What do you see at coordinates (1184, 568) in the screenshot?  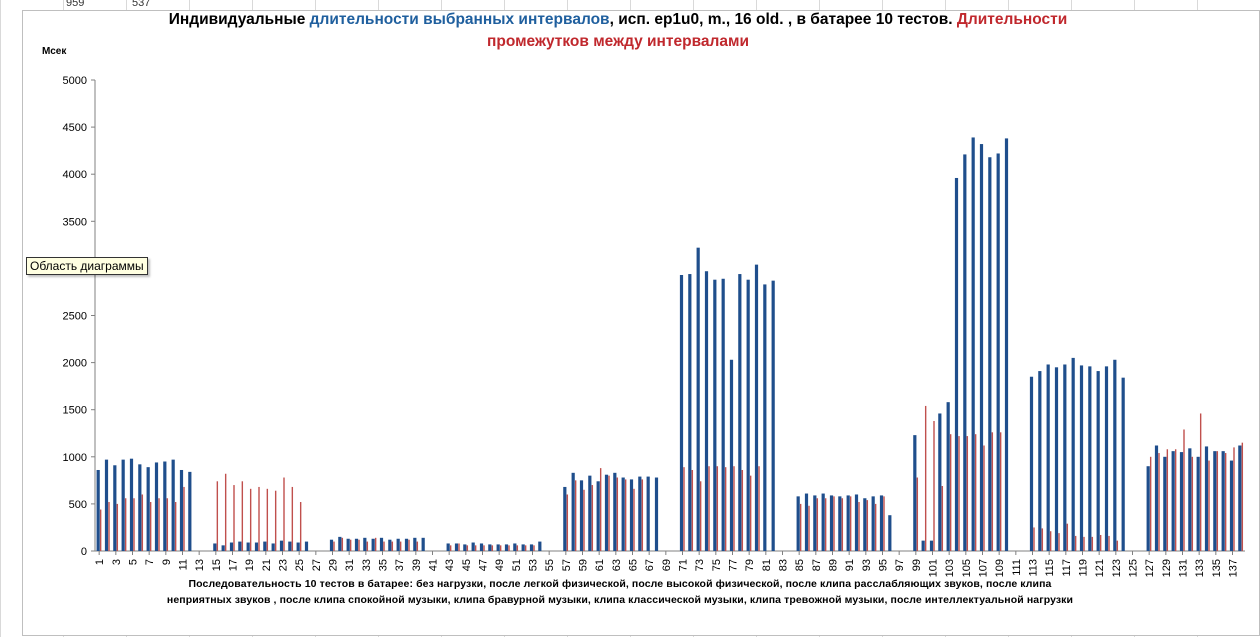 I see `x-tick-label: 131` at bounding box center [1184, 568].